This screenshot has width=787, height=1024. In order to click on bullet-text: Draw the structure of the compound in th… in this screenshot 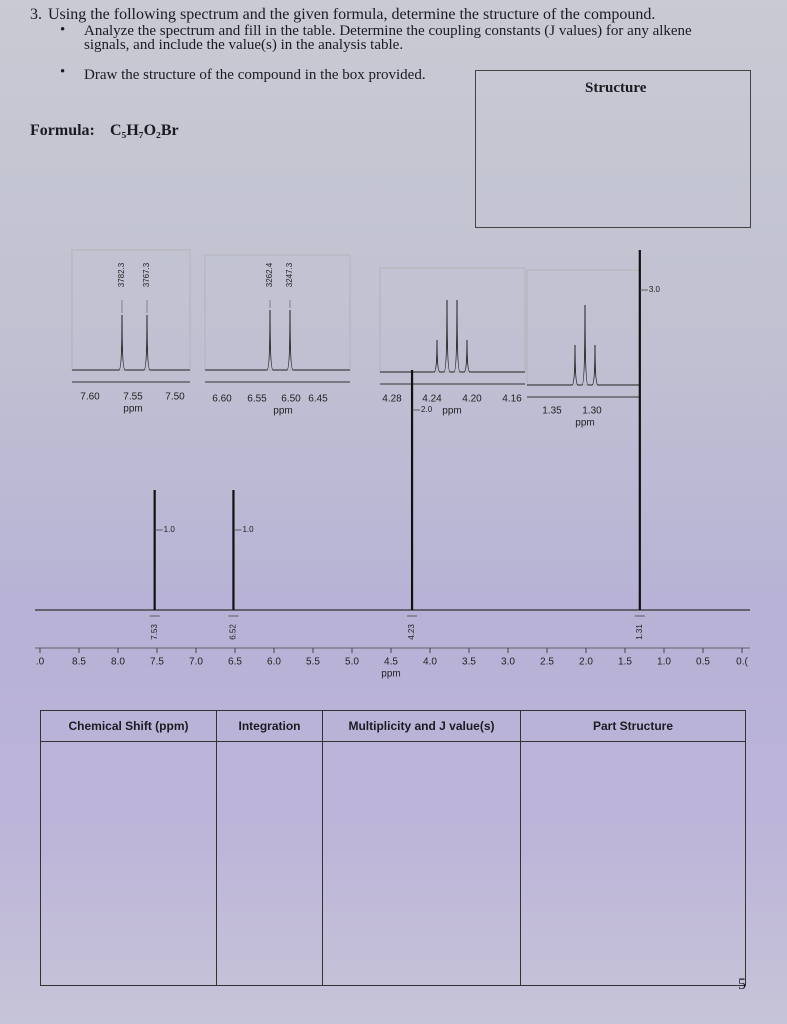, I will do `click(255, 75)`.